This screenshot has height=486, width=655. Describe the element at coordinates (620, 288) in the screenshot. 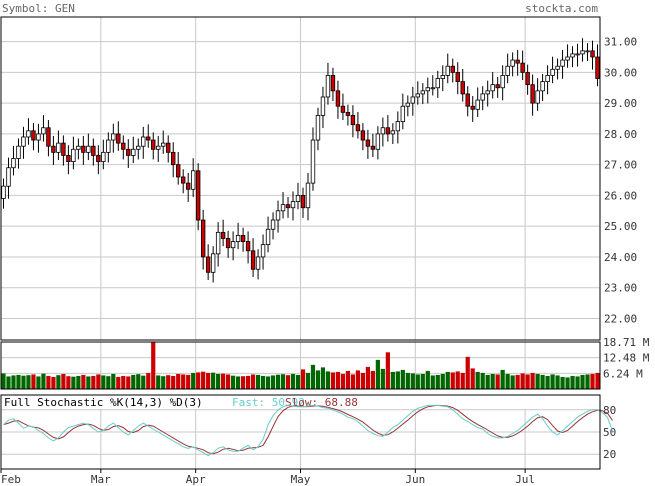

I see `price-tick-label: 23.00` at that location.